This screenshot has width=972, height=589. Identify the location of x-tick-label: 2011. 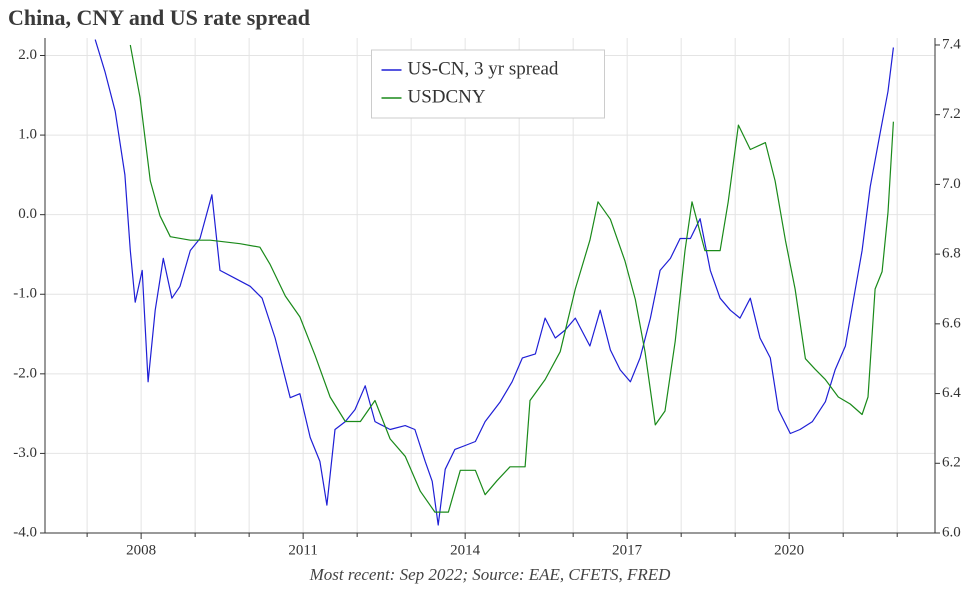
(302, 550).